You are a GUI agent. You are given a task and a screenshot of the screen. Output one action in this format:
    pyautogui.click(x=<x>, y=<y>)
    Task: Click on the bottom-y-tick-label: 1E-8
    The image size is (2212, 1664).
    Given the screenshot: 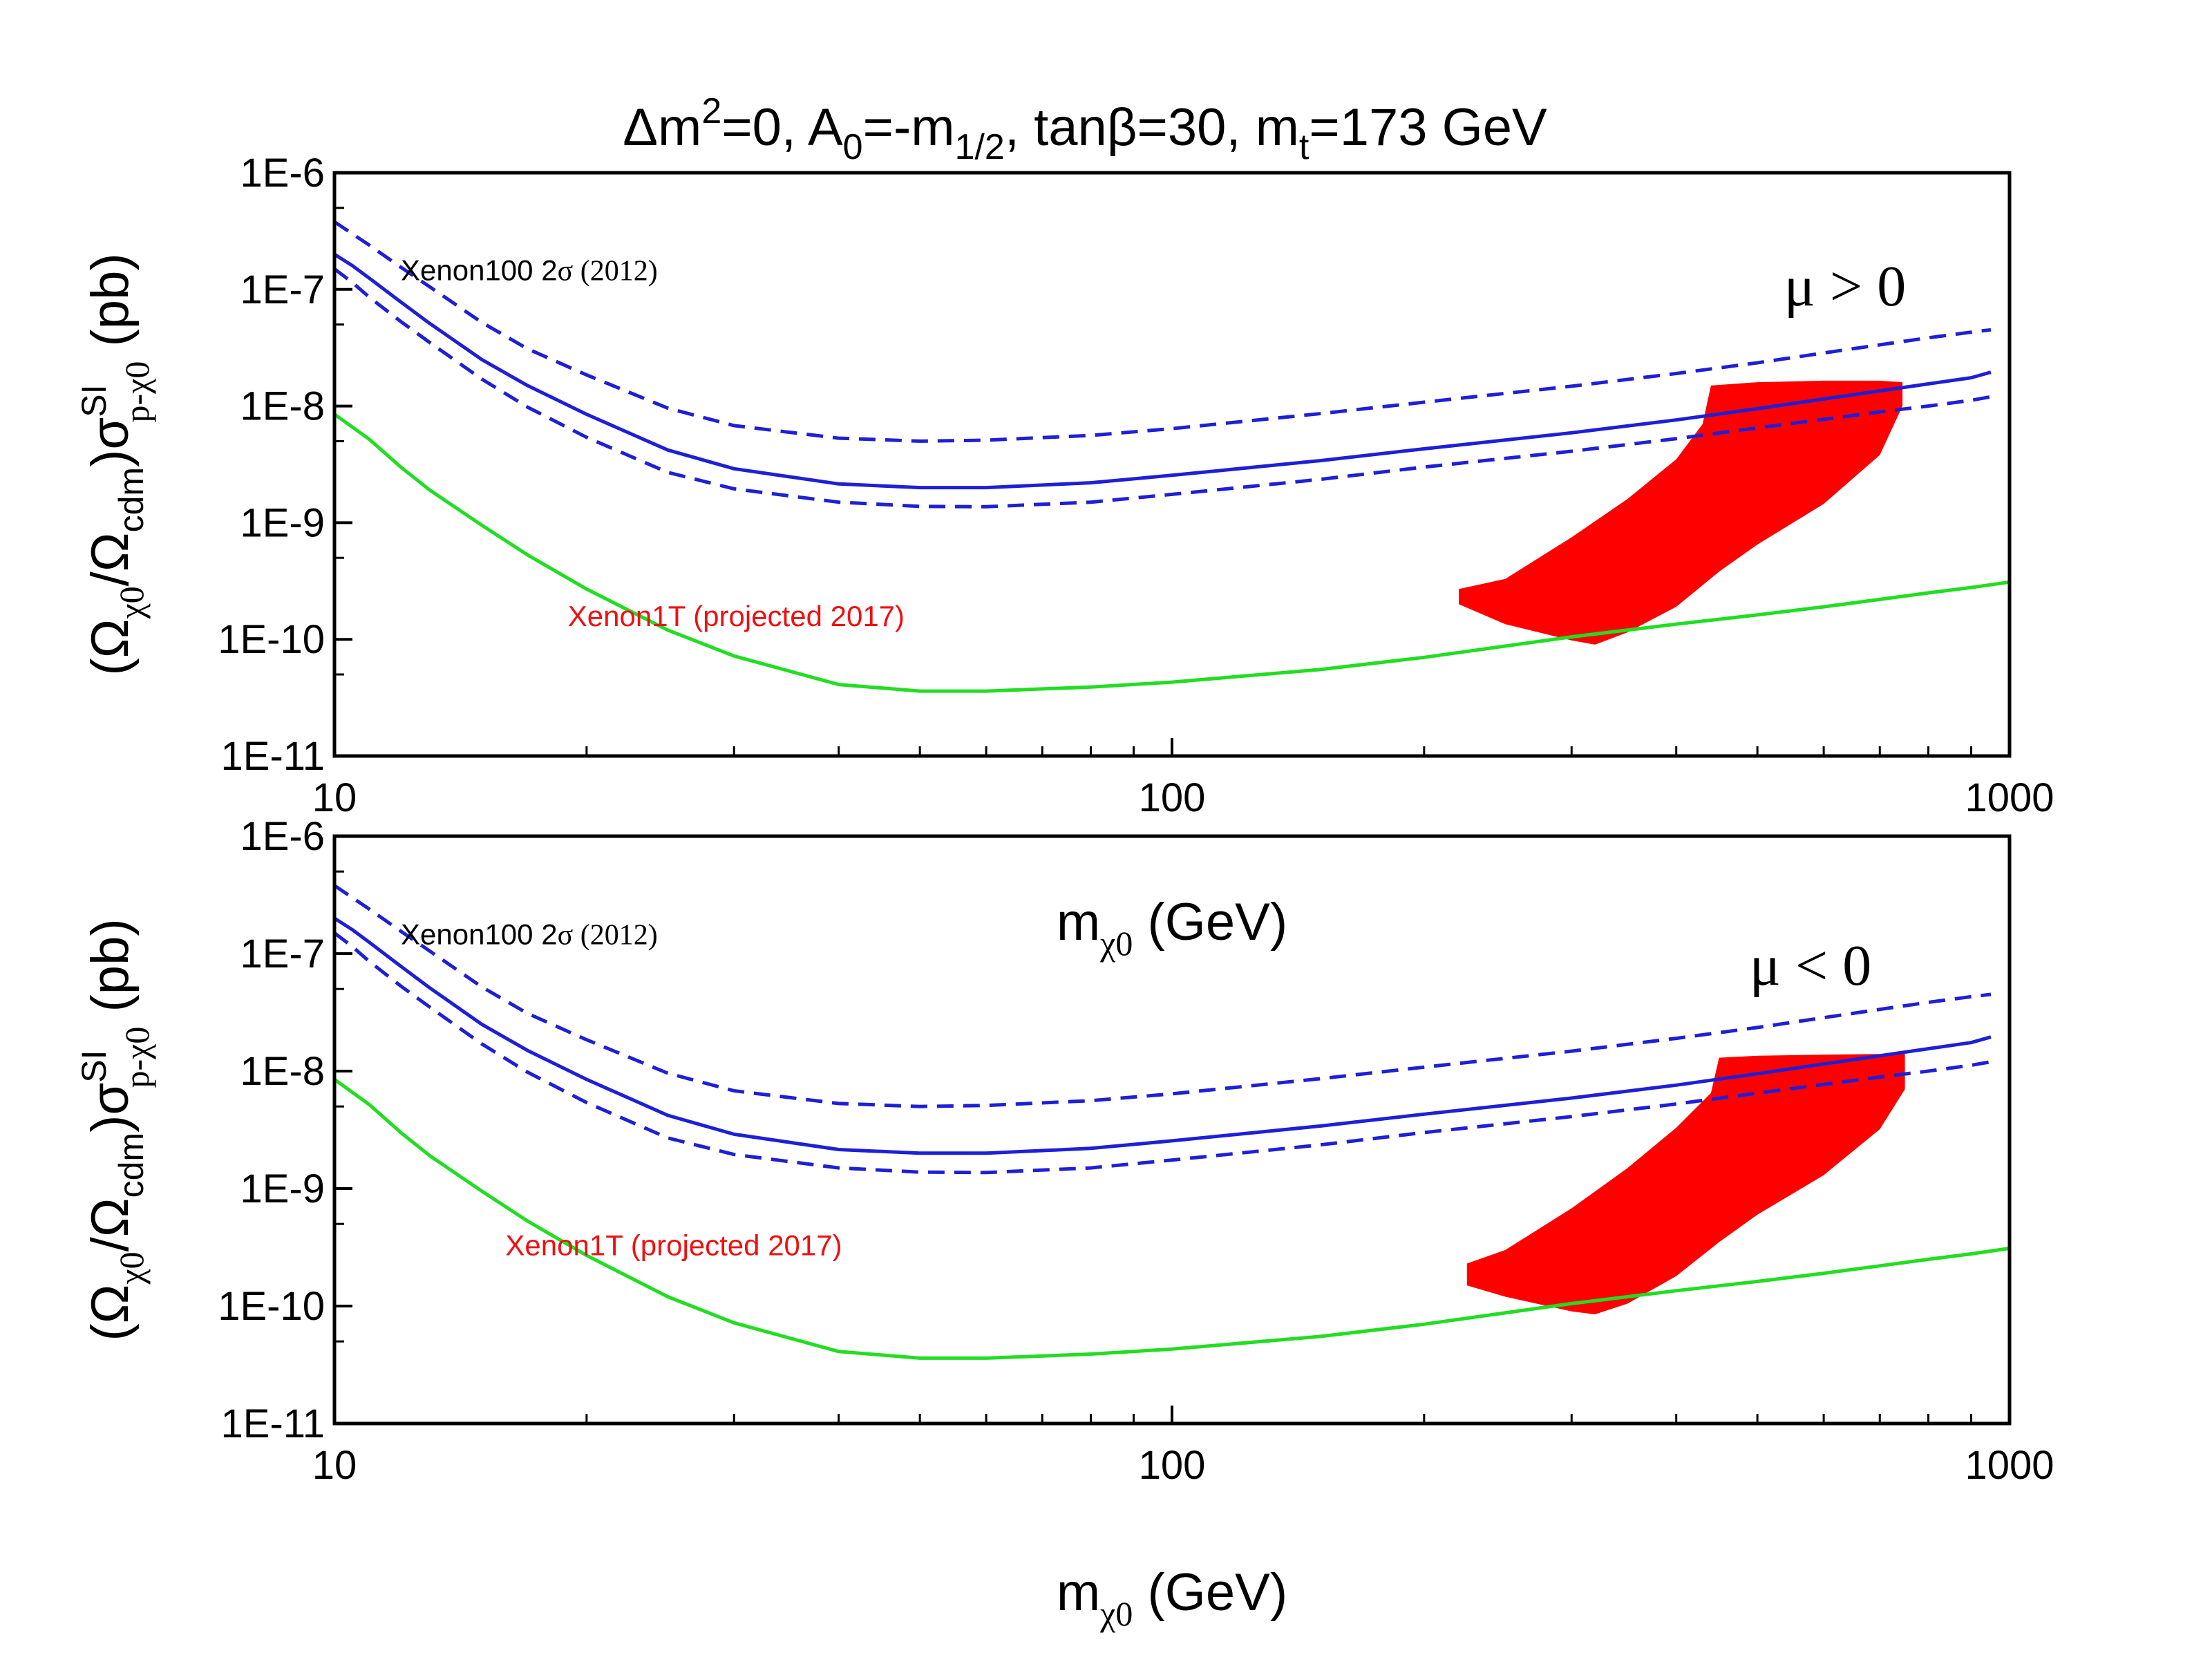 What is the action you would take?
    pyautogui.click(x=282, y=1071)
    